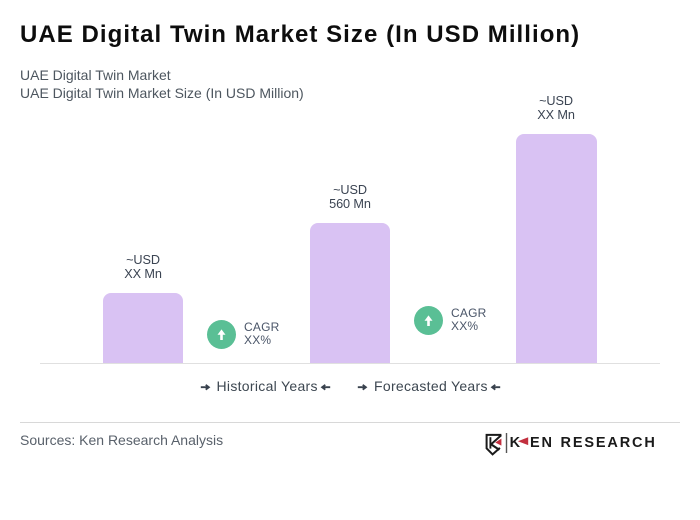  Describe the element at coordinates (532, 443) in the screenshot. I see `svg-text:KEN: K EN` at that location.